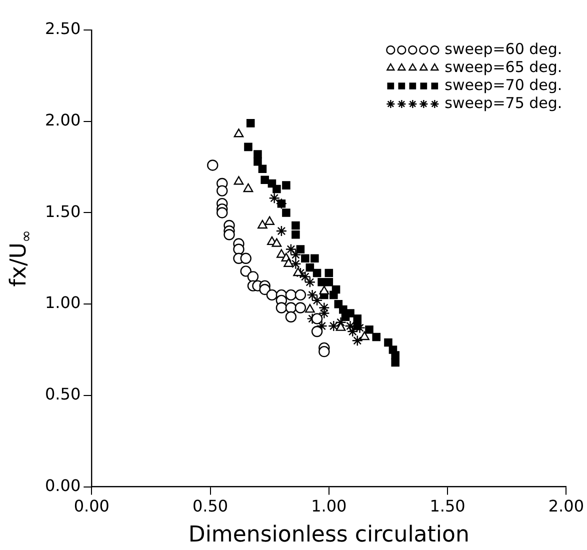 Image resolution: width=587 pixels, height=550 pixels. Describe the element at coordinates (63, 211) in the screenshot. I see `y-tick-label: 1.50` at that location.